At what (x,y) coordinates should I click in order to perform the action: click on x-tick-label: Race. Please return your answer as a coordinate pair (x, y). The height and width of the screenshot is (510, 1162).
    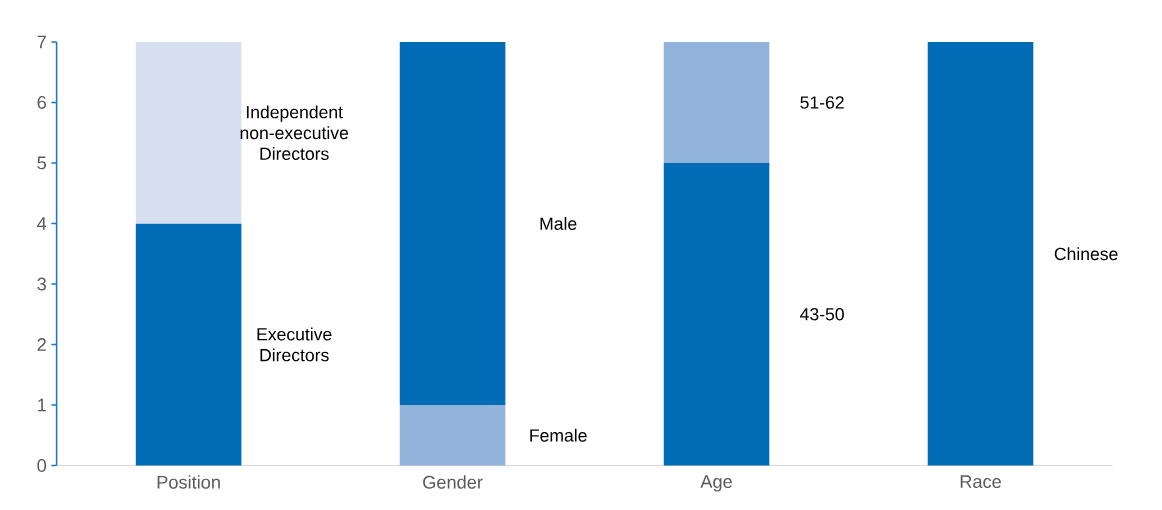
    Looking at the image, I should click on (980, 481).